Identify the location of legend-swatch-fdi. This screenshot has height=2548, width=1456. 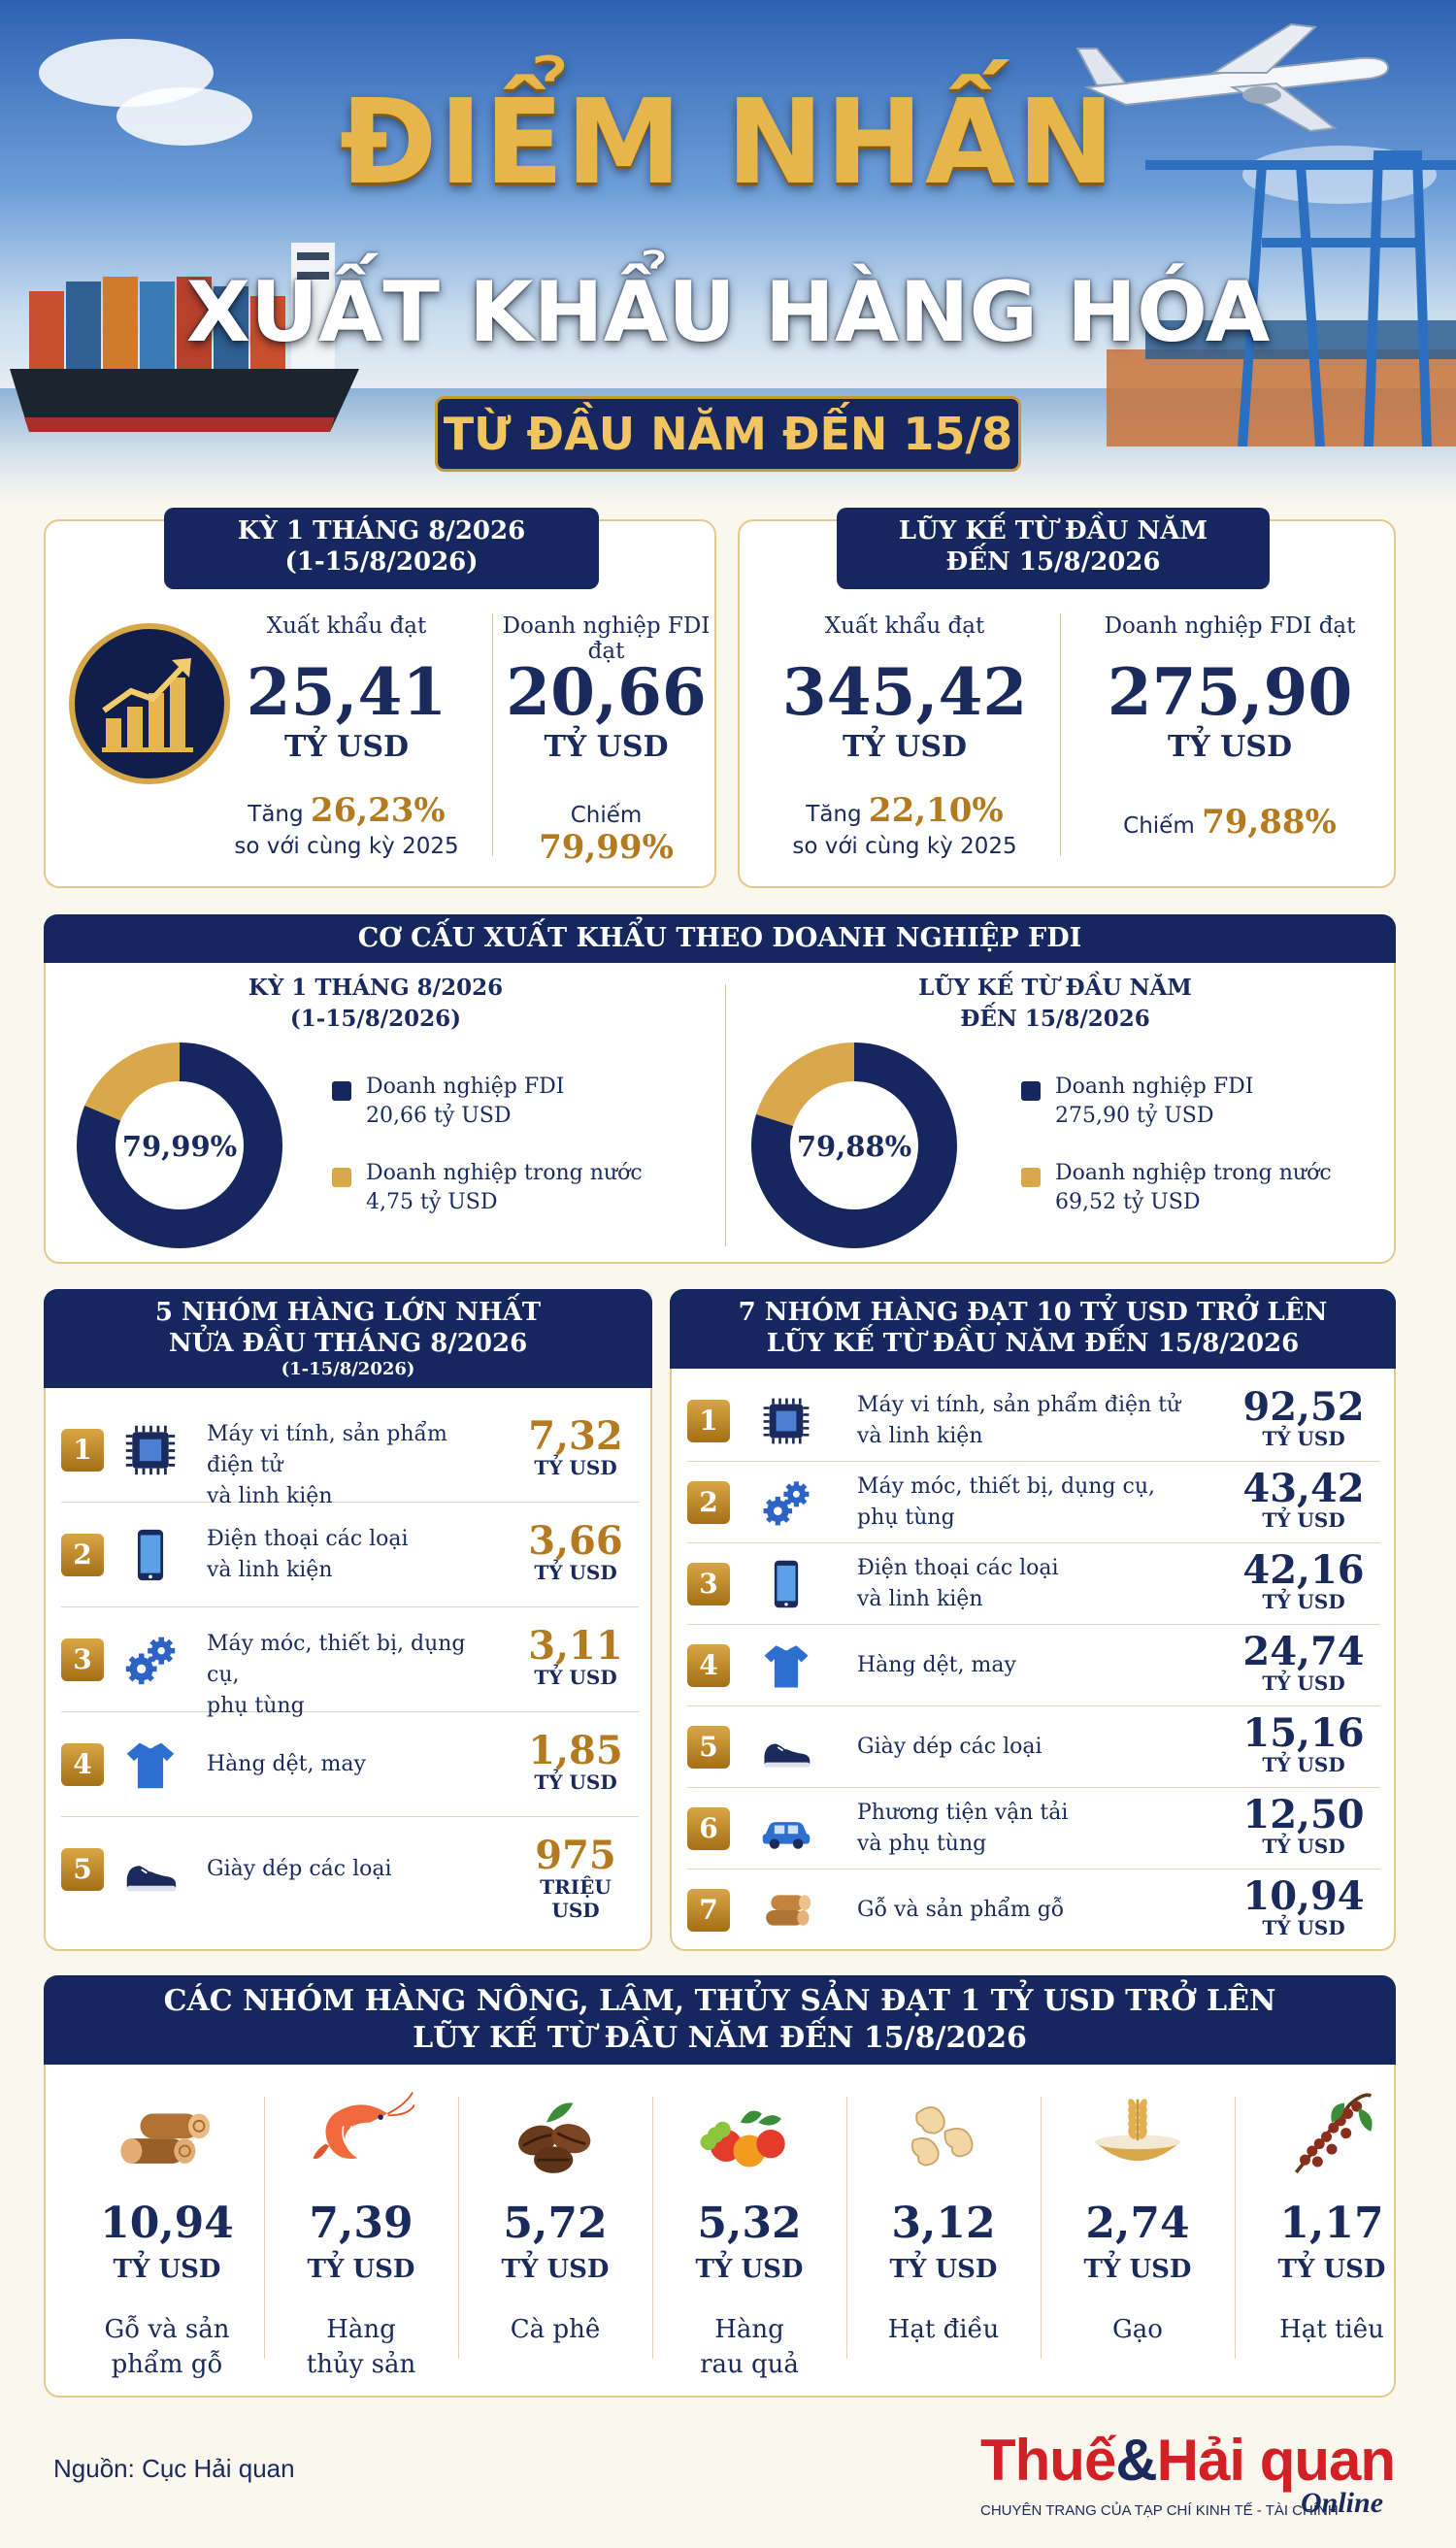
(1031, 1091).